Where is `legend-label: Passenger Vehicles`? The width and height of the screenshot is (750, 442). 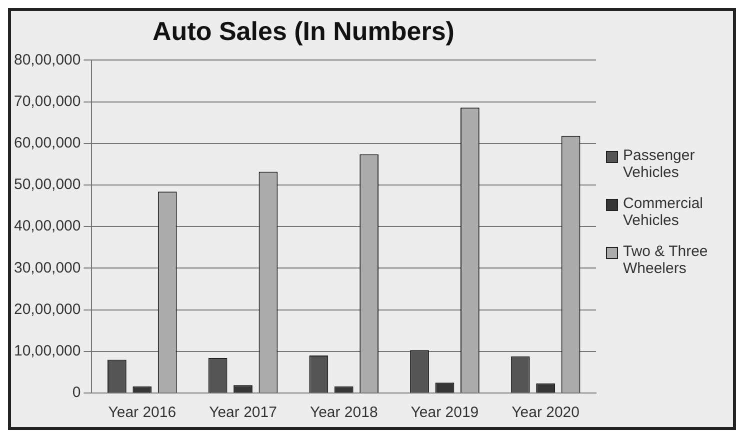 legend-label: Passenger Vehicles is located at coordinates (659, 164).